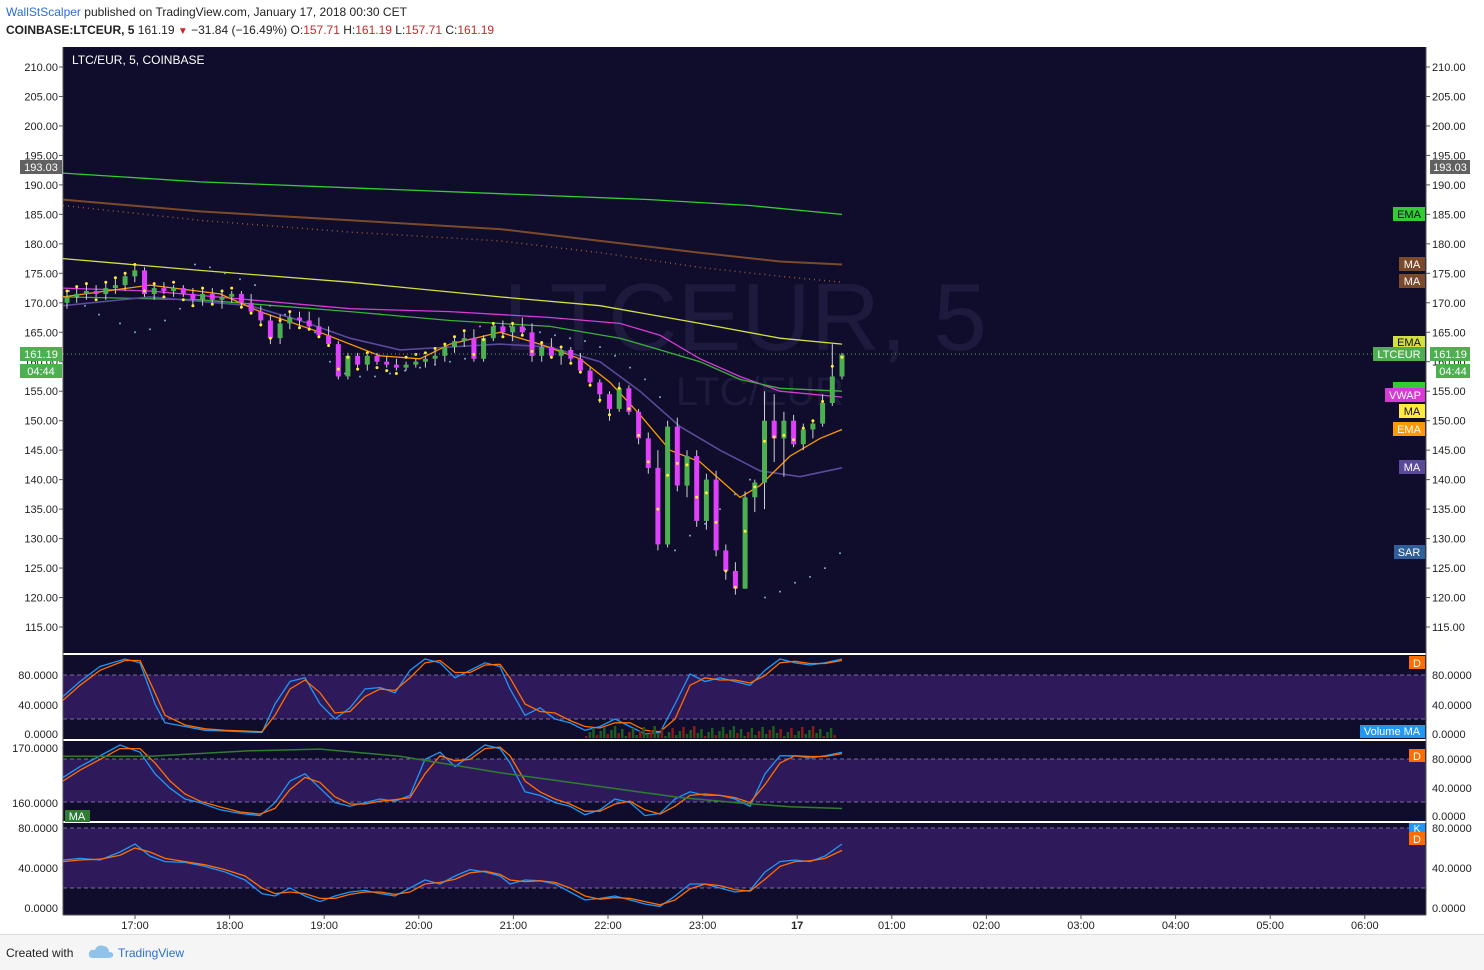 This screenshot has width=1484, height=970. What do you see at coordinates (35, 804) in the screenshot?
I see `p2-tick-160-left: 160.0000` at bounding box center [35, 804].